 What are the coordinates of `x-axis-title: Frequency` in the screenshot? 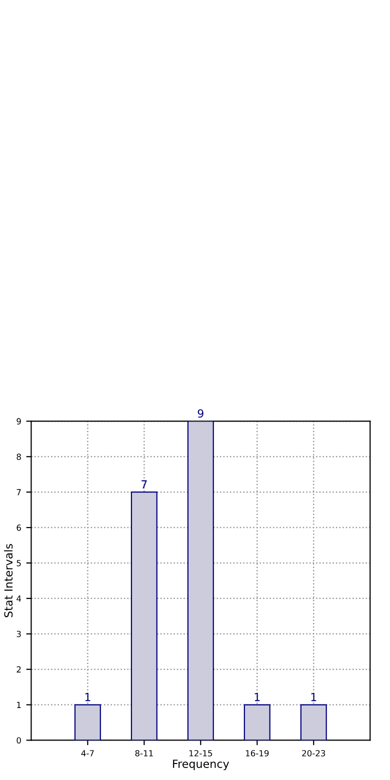 It's located at (201, 765).